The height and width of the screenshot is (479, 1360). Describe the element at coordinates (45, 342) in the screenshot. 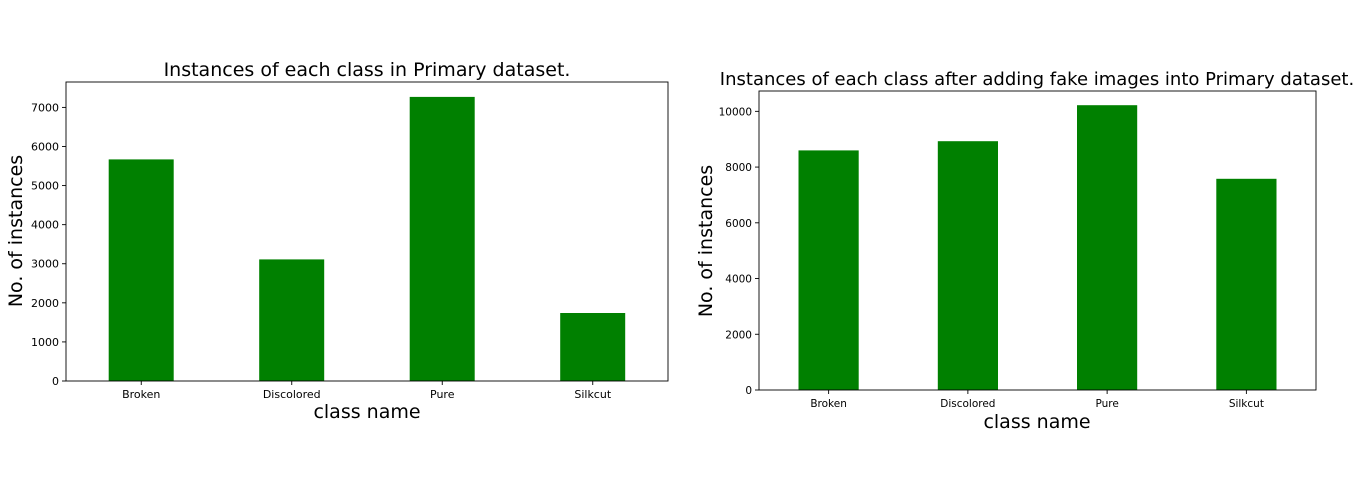

I see `y-tick-label: 1000` at that location.